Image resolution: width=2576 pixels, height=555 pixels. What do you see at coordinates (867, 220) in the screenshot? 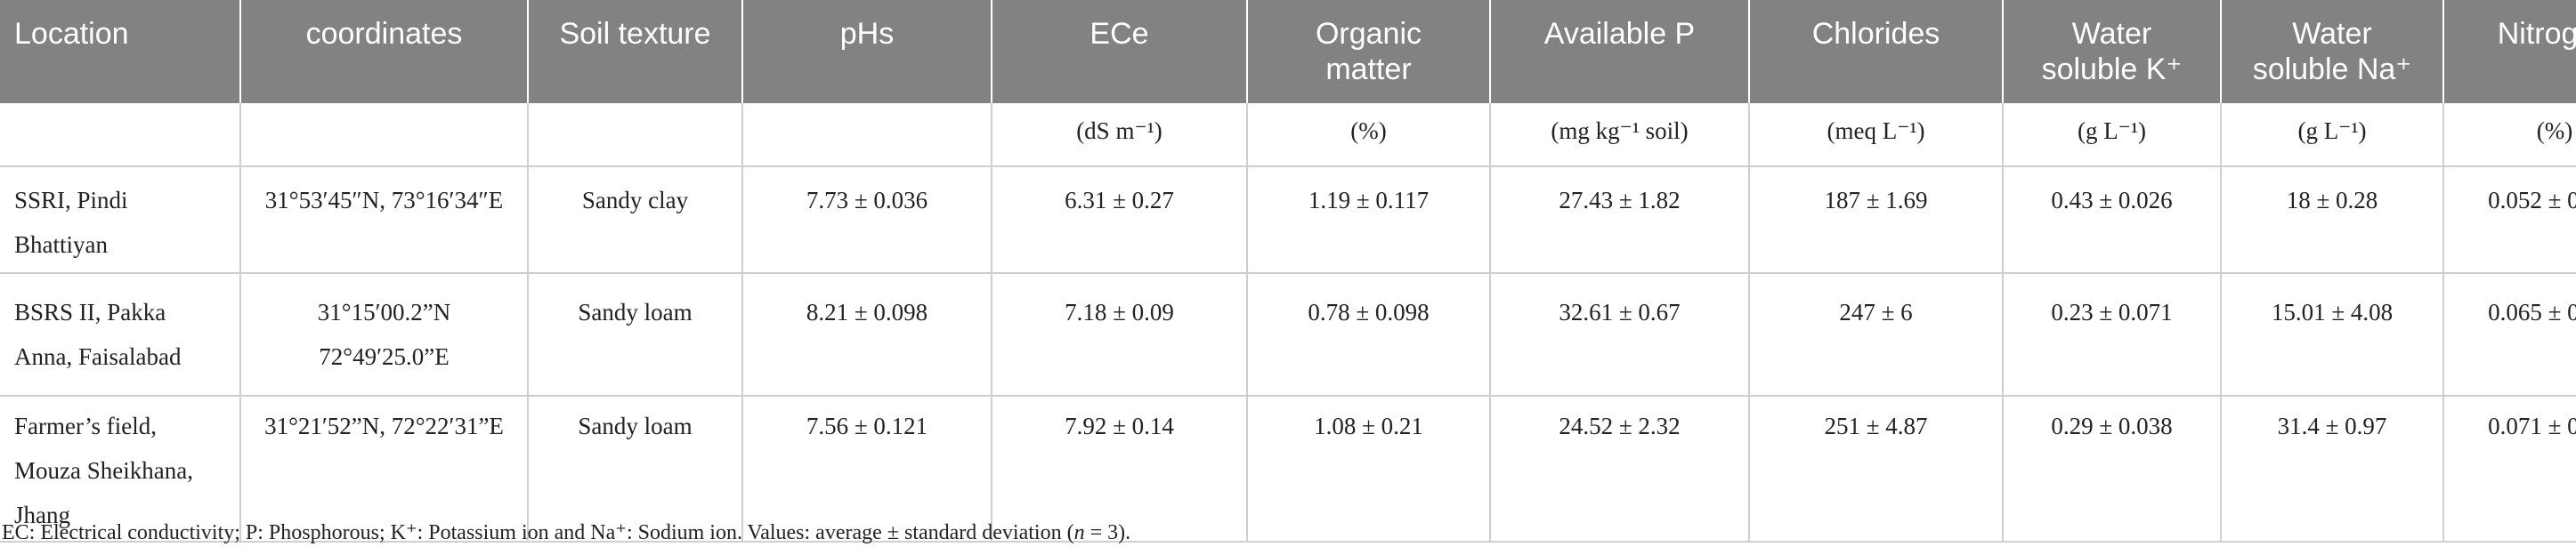
I see `value-cell: 7.73 ± 0.036` at bounding box center [867, 220].